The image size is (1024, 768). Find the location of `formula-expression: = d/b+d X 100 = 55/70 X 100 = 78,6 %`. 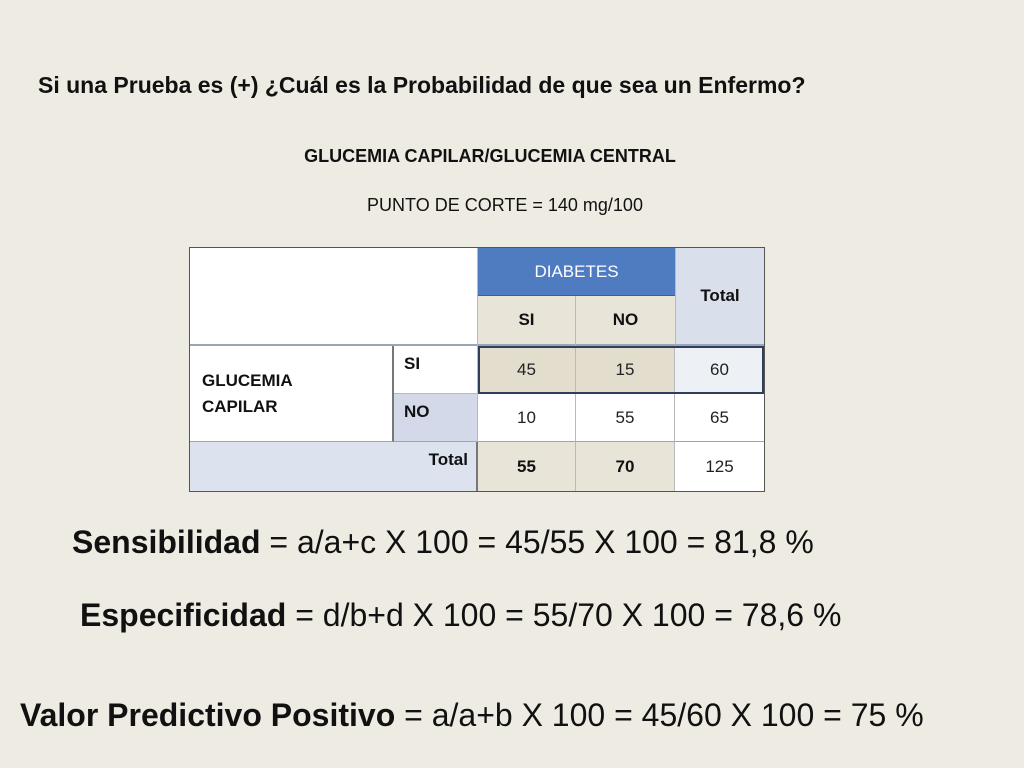

formula-expression: = d/b+d X 100 = 55/70 X 100 = 78,6 % is located at coordinates (564, 615).